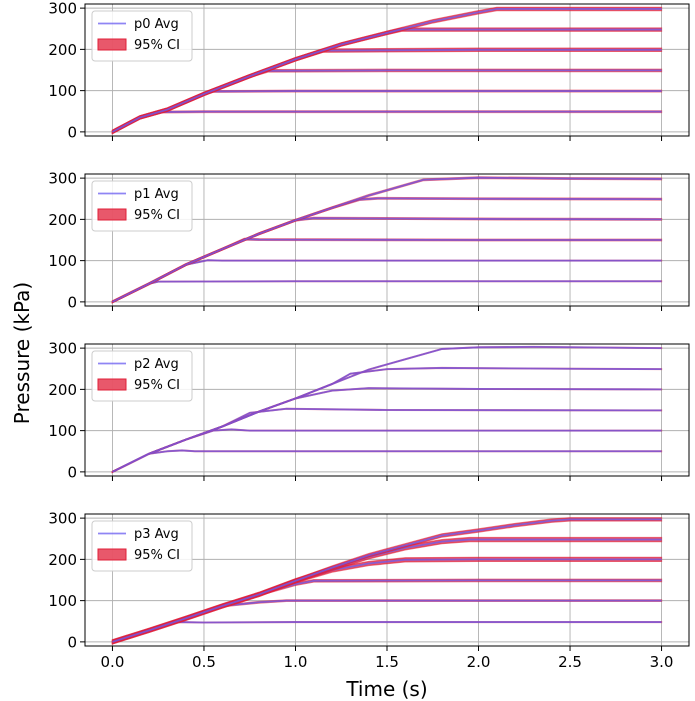  I want to click on y-axis-title: Pressure (kPa), so click(22, 353).